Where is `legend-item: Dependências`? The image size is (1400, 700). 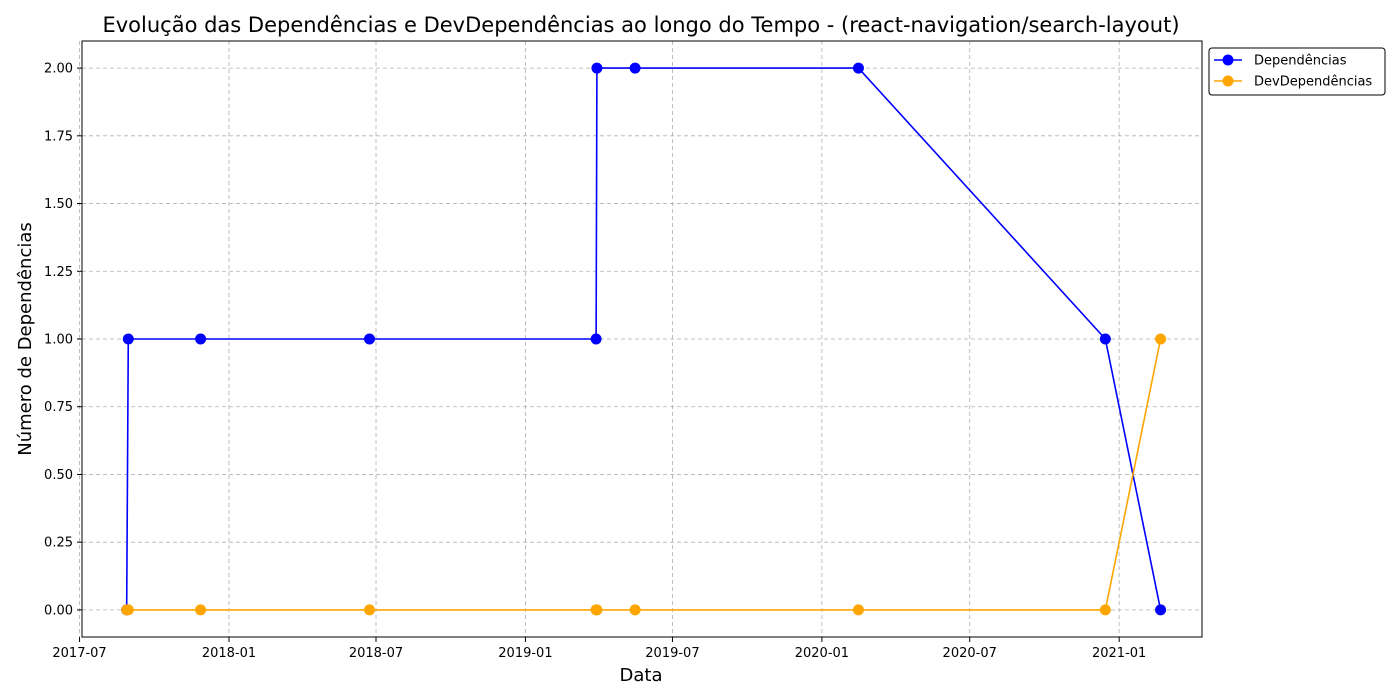
legend-item: Dependências is located at coordinates (1280, 61).